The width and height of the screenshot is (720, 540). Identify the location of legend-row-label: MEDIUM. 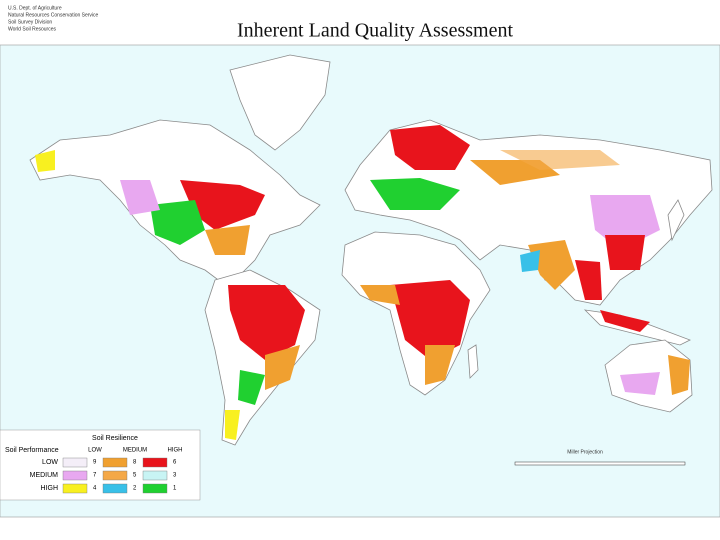
(44, 475).